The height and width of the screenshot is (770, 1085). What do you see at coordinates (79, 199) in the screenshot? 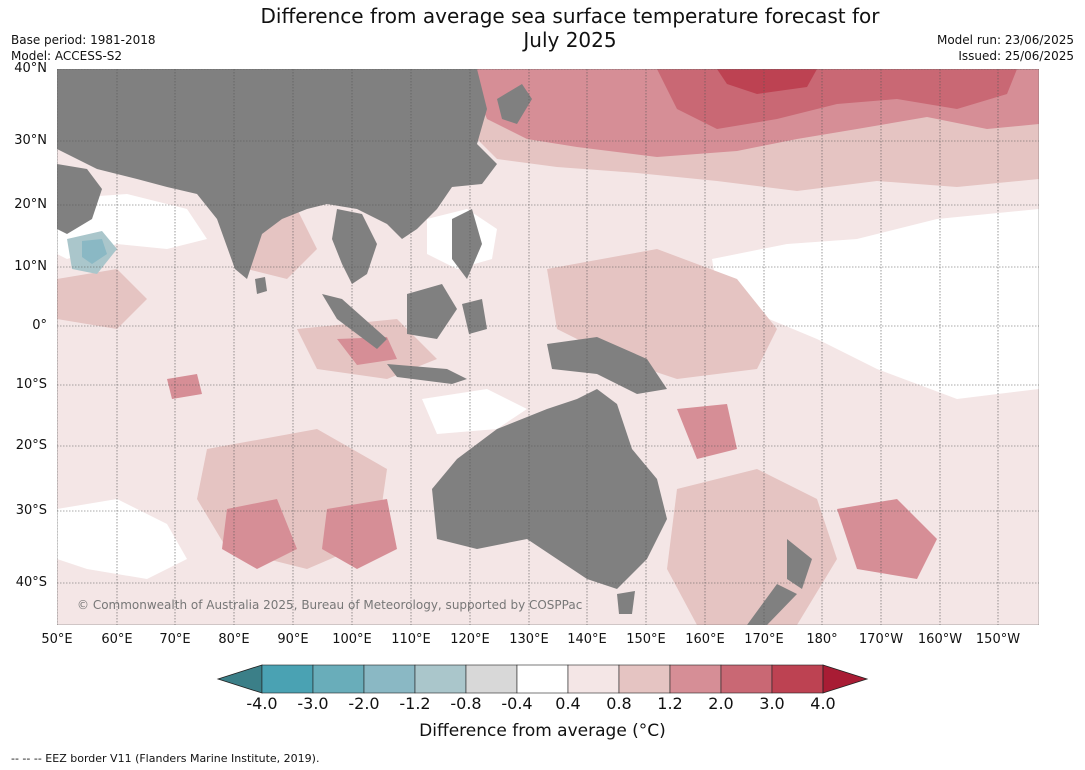
I see `land-arabia` at bounding box center [79, 199].